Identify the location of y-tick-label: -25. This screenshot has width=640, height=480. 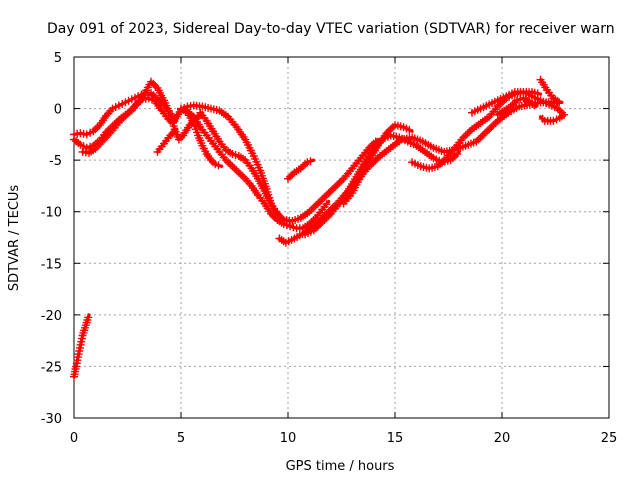
(51, 367).